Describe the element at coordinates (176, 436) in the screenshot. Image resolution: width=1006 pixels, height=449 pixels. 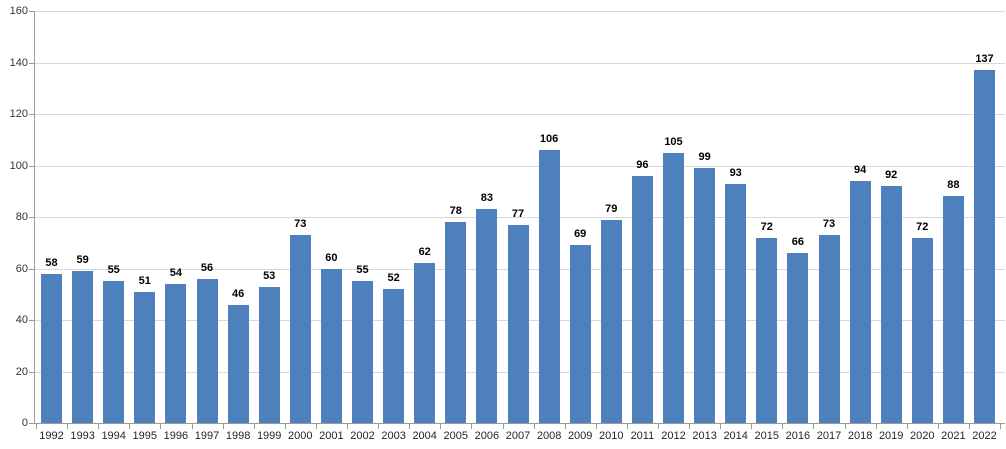
I see `x-axis-tick-label: 1996` at that location.